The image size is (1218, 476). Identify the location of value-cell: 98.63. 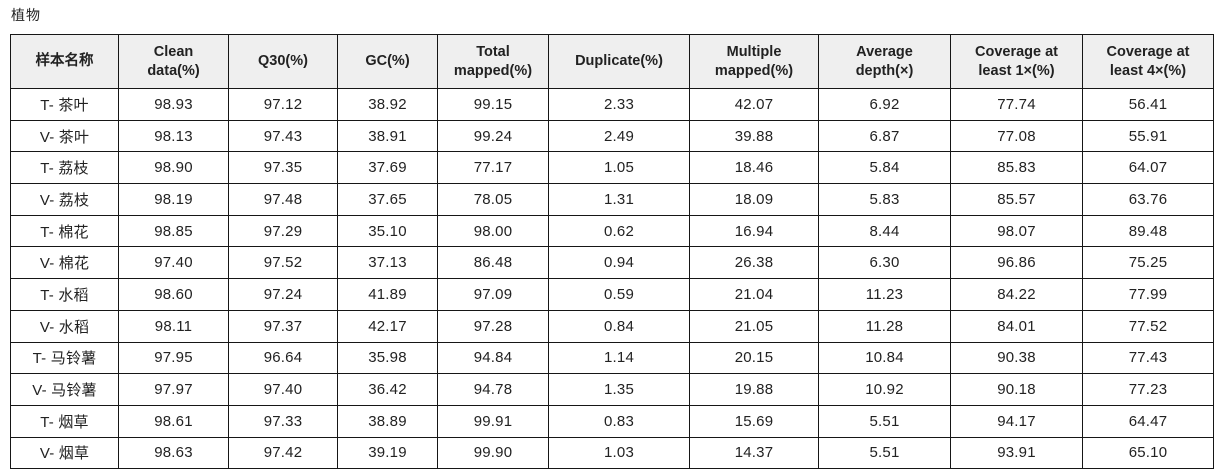
(173, 453).